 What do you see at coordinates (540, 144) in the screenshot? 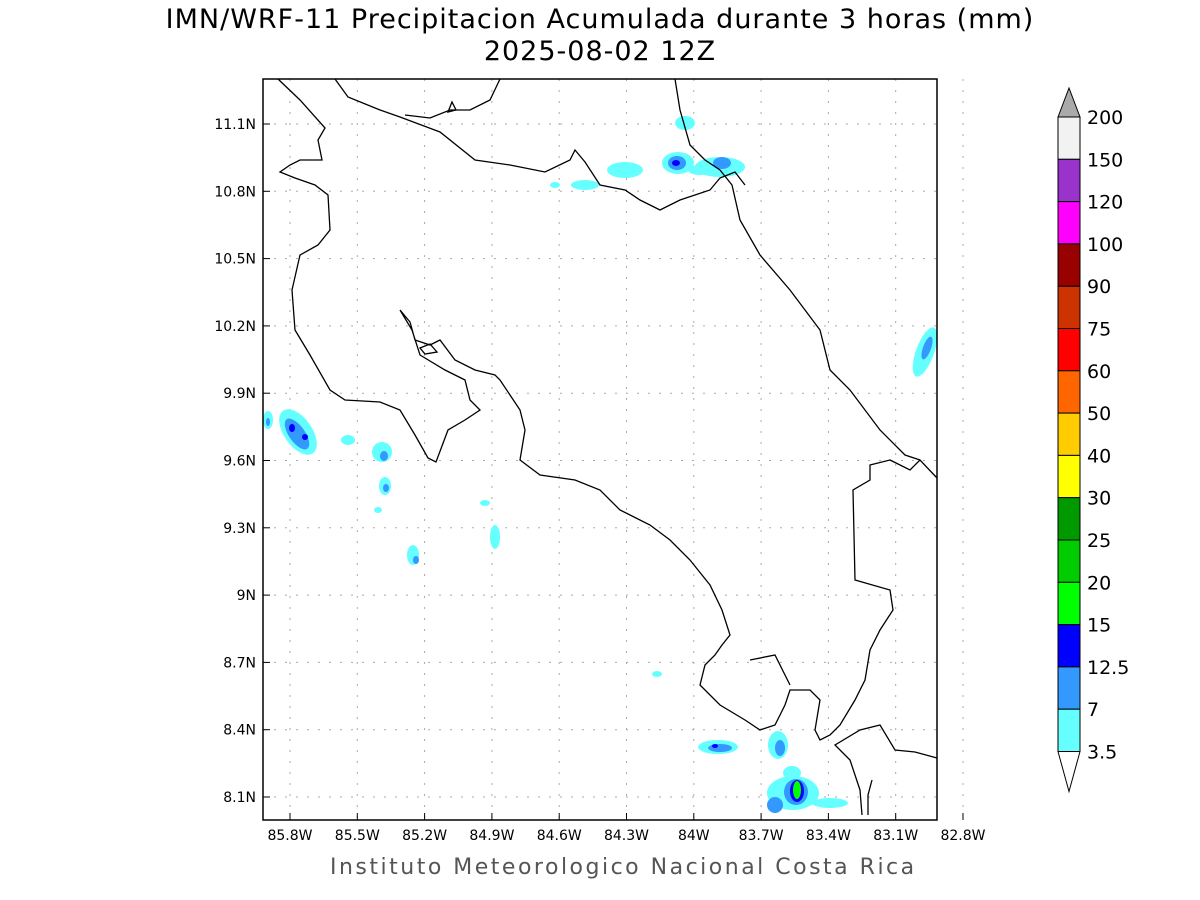
I see `nicaragua-border` at bounding box center [540, 144].